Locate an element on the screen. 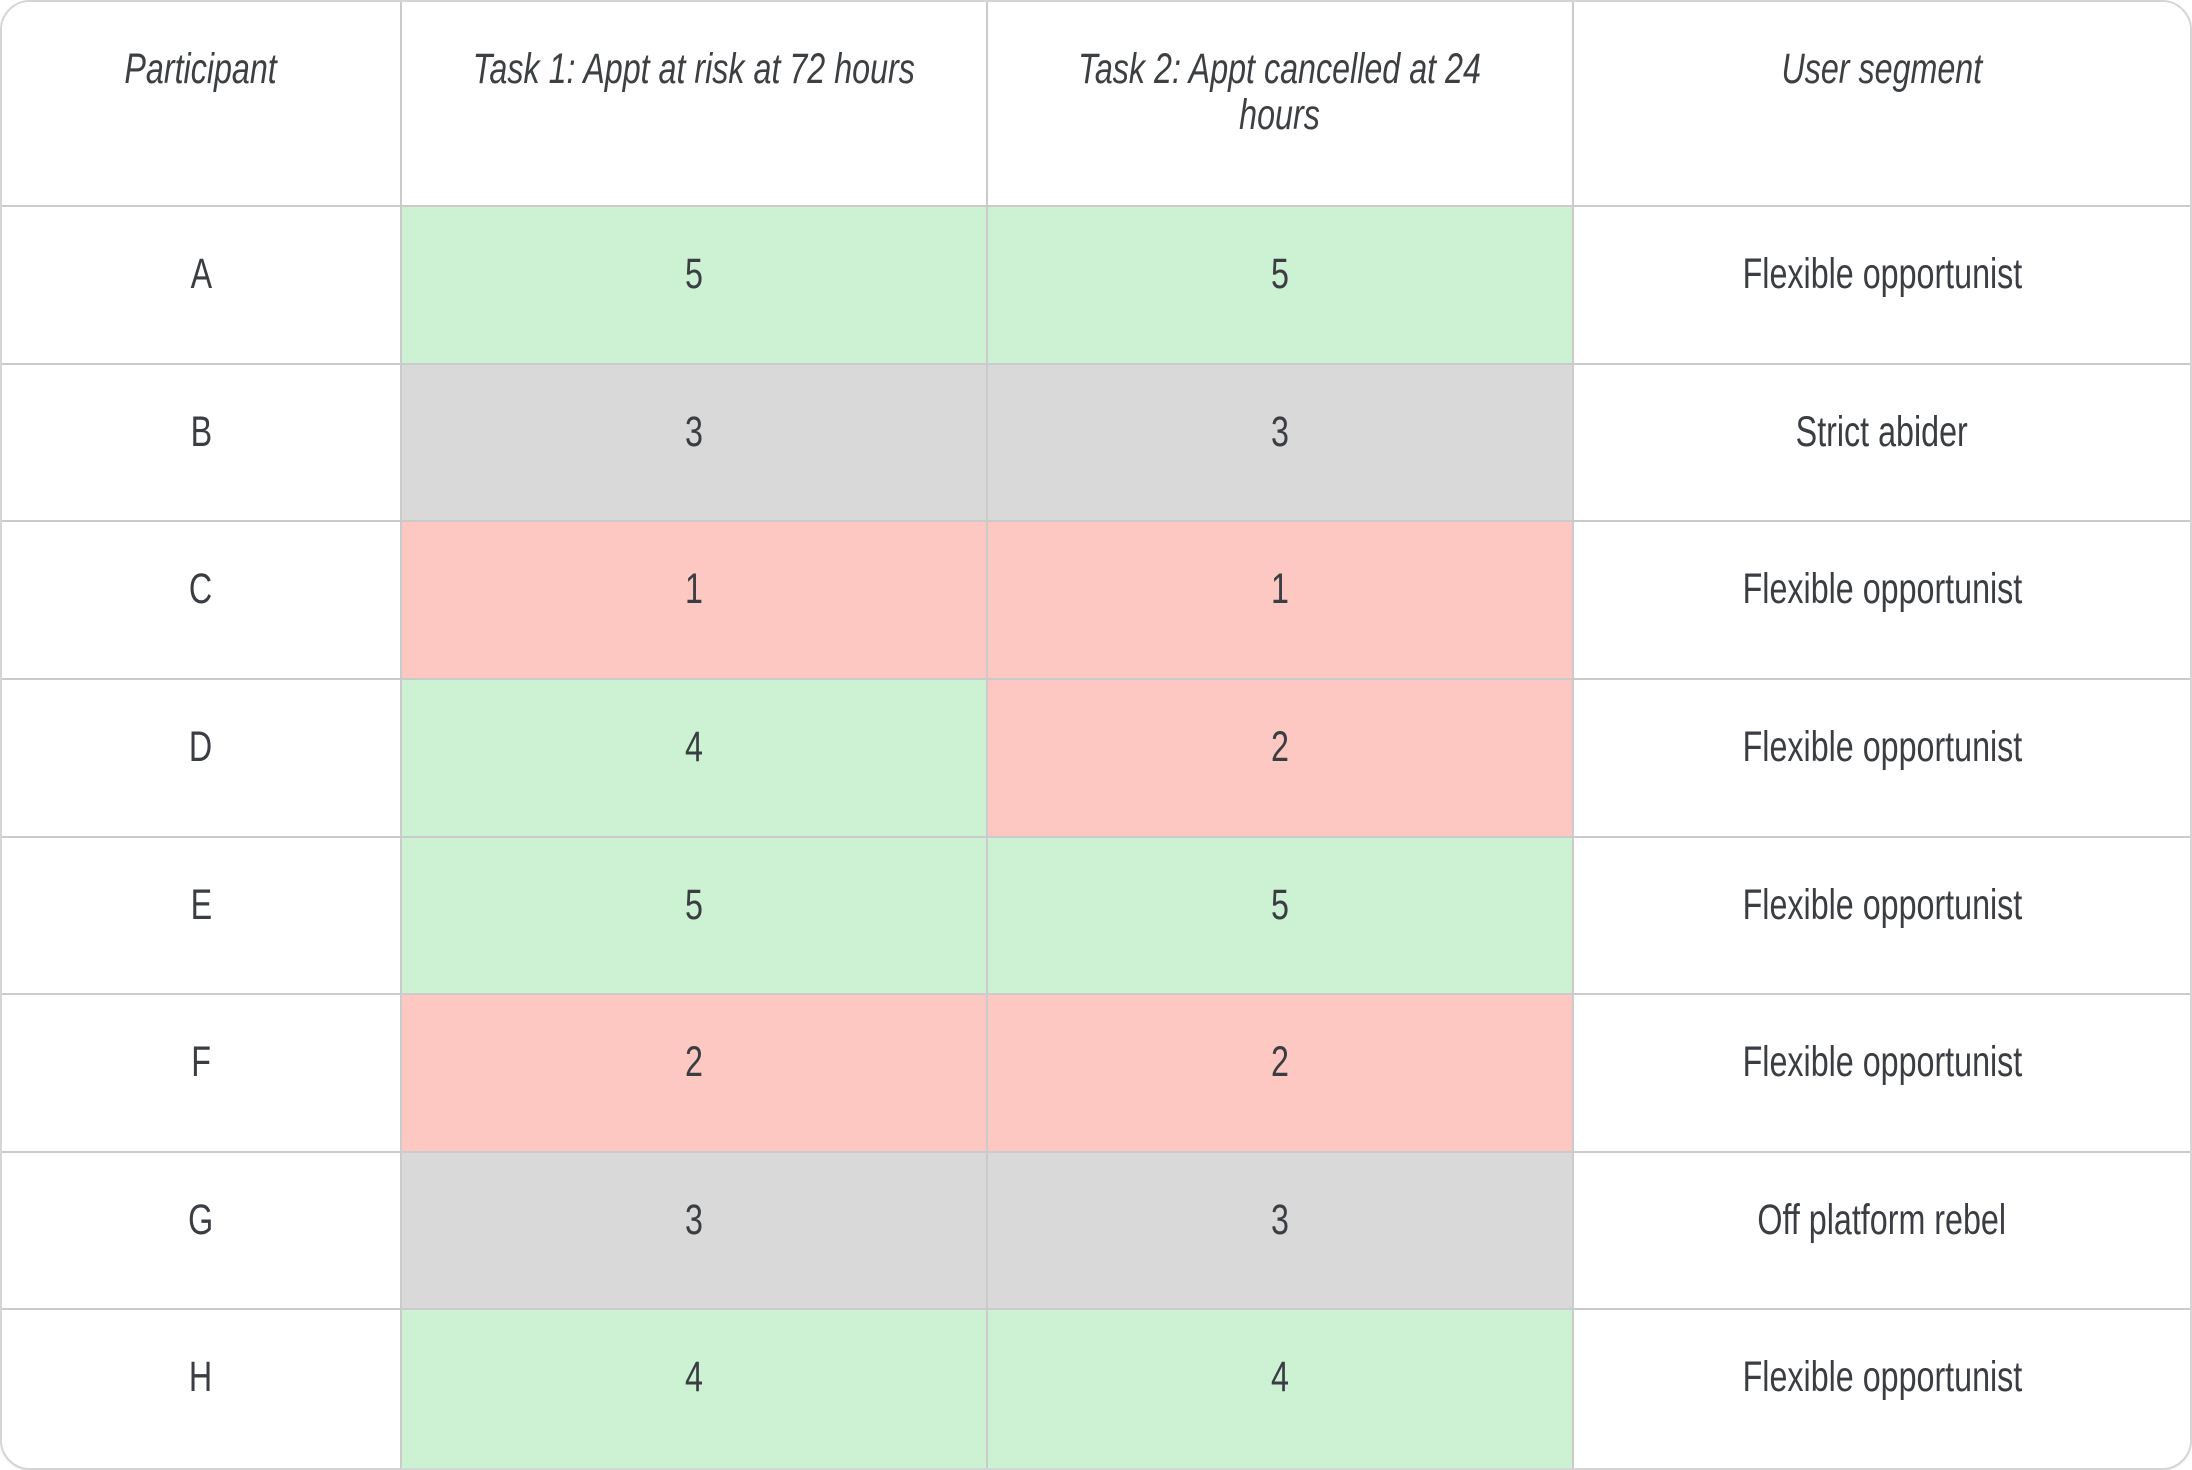 This screenshot has height=1470, width=2192. task2-score-cell: 4 is located at coordinates (1281, 1389).